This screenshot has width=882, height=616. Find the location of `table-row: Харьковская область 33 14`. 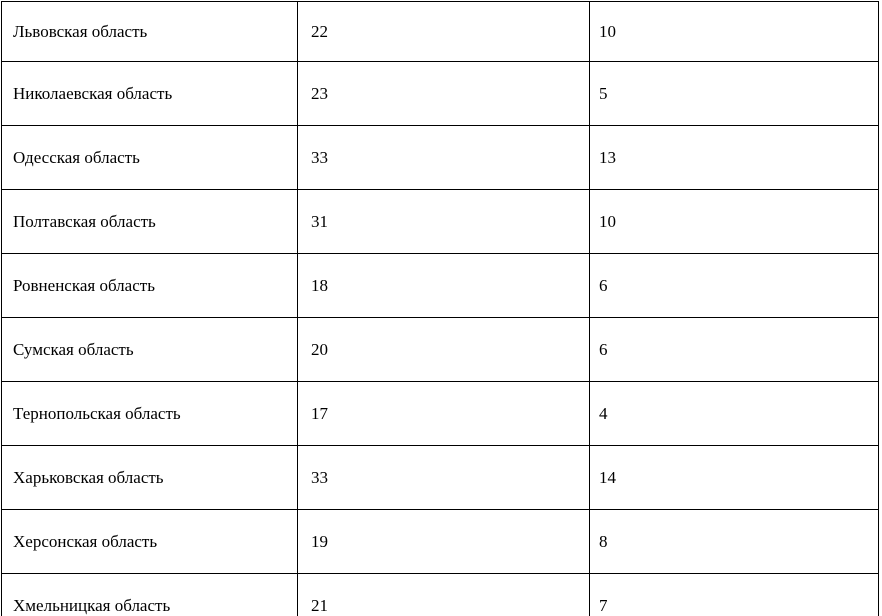

table-row: Харьковская область 33 14 is located at coordinates (440, 477).